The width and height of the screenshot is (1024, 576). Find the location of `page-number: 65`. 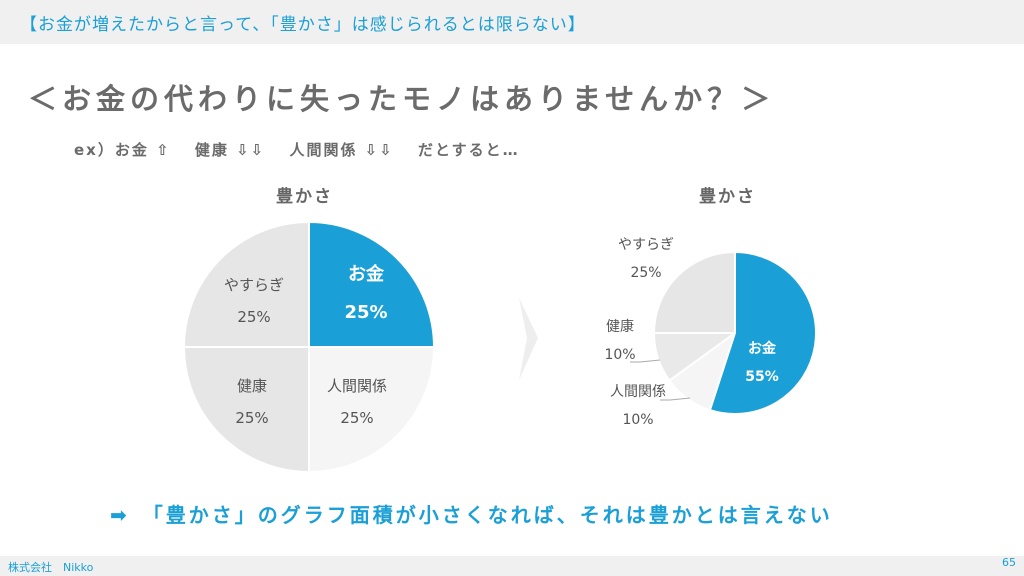

page-number: 65 is located at coordinates (1009, 562).